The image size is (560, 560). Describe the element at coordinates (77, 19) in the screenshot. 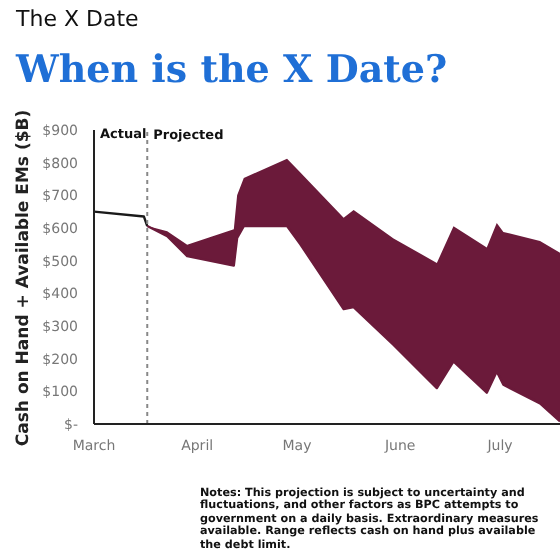

I see `chart-subtitle: The X Date` at that location.